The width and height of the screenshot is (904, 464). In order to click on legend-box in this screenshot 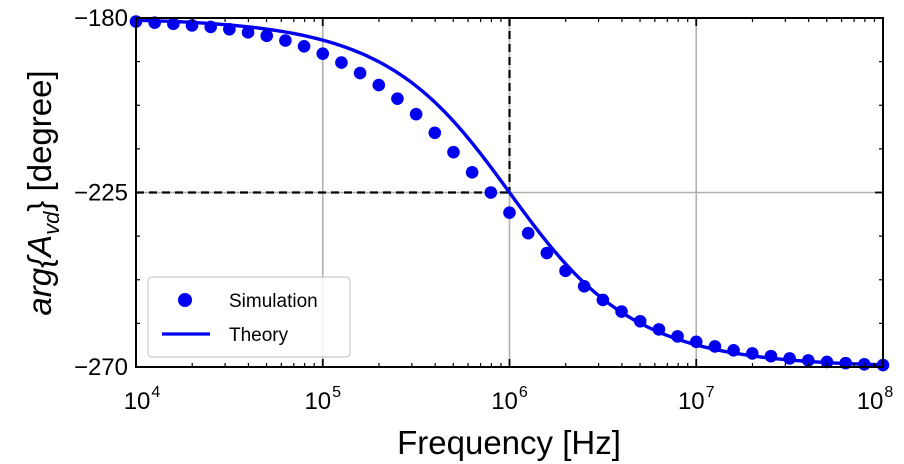, I will do `click(249, 317)`.